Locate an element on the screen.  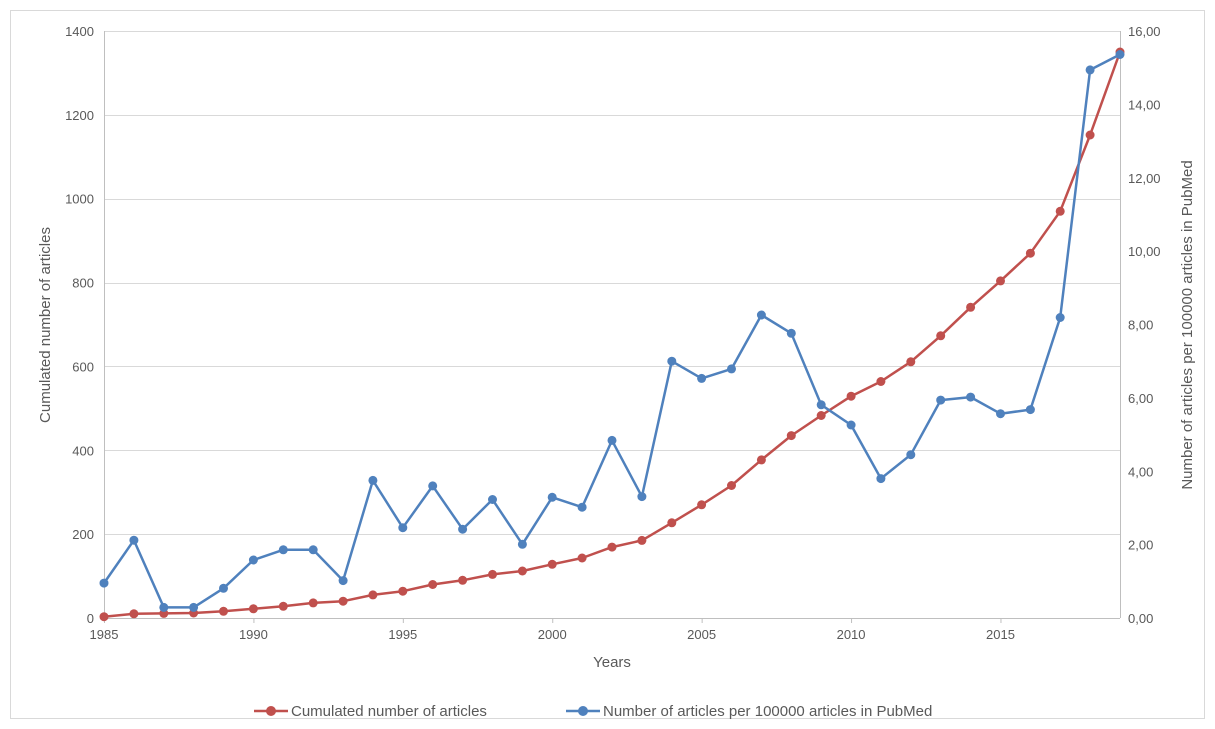
x-tick-label: 1995 is located at coordinates (402, 634).